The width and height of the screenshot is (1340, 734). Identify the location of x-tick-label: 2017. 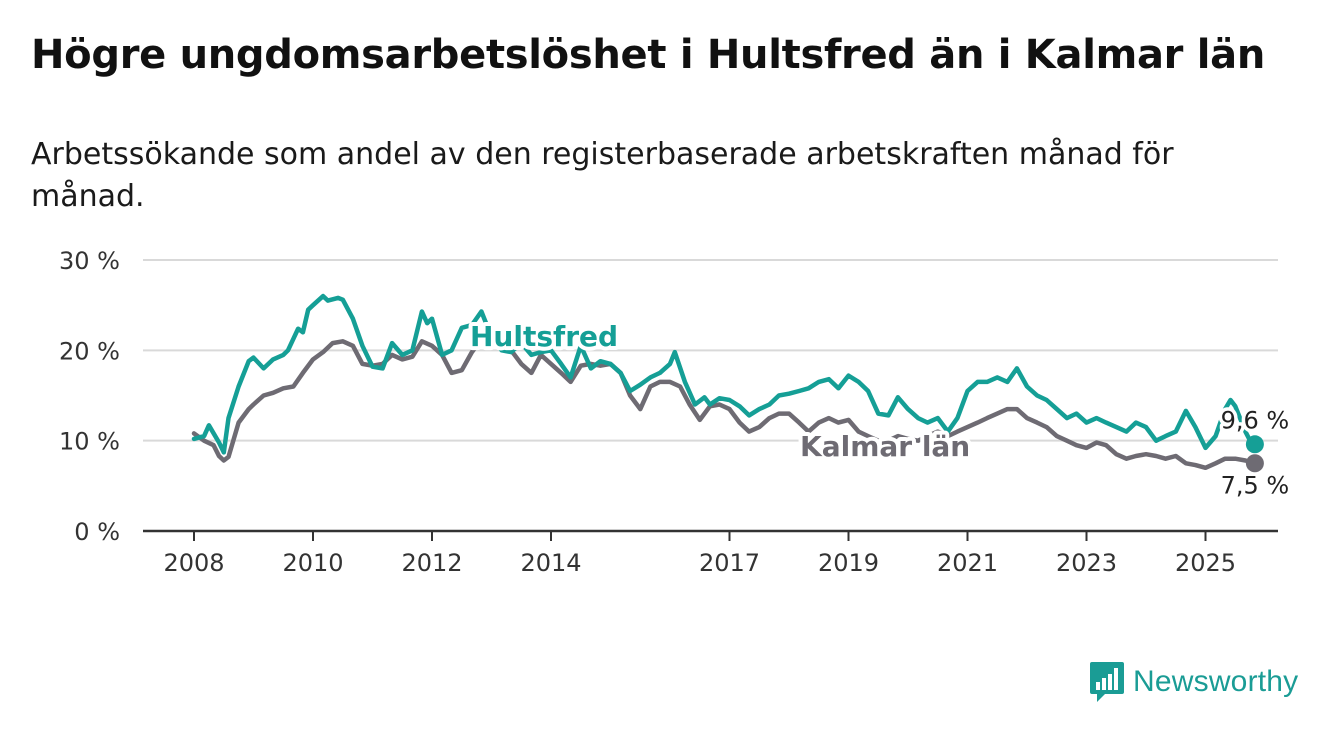
(729, 563).